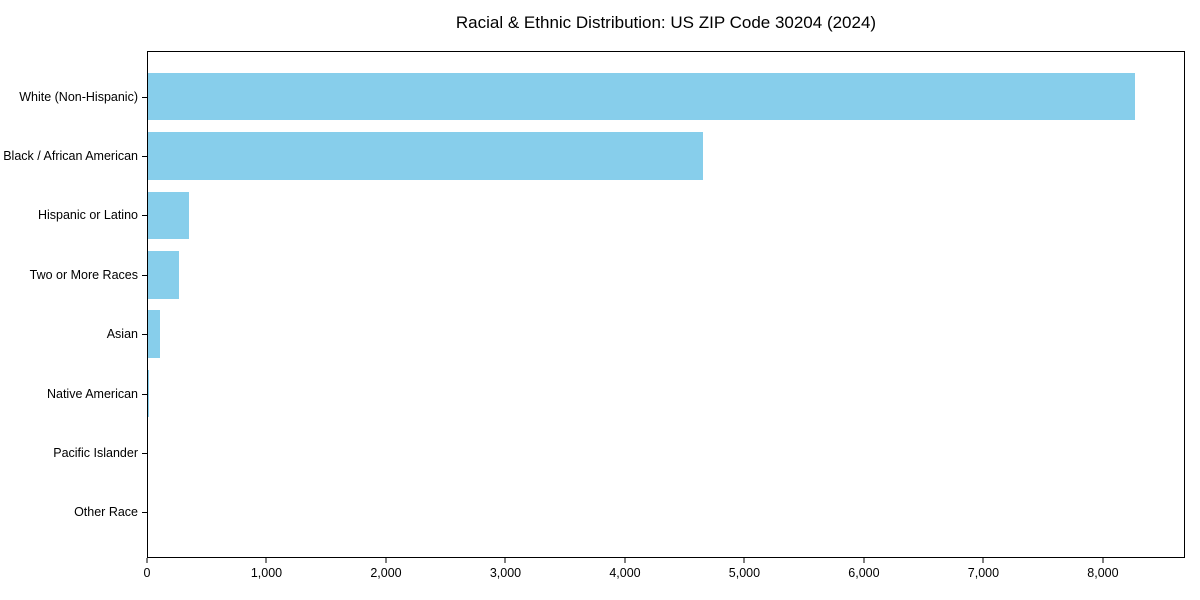  I want to click on category-row: White (Non-Hispanic), so click(601, 96).